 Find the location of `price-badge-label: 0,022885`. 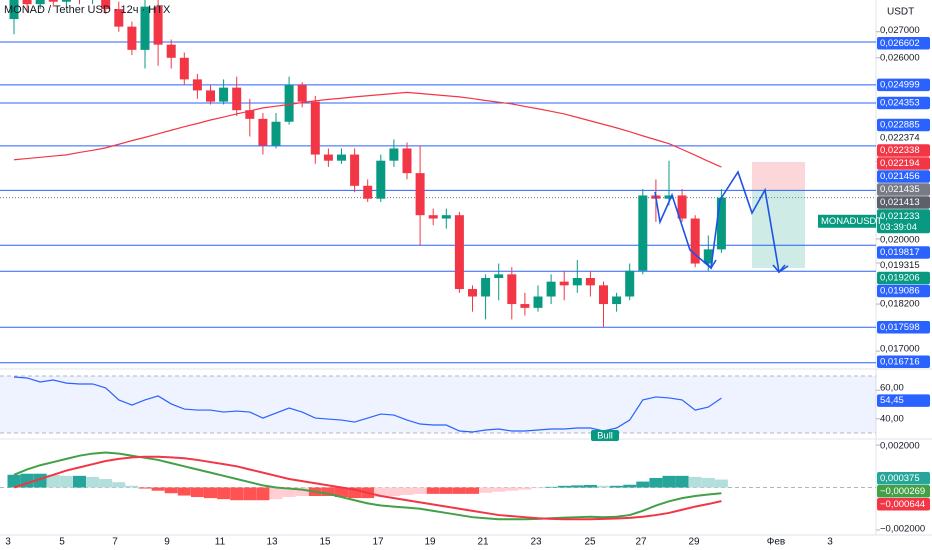

price-badge-label: 0,022885 is located at coordinates (900, 125).